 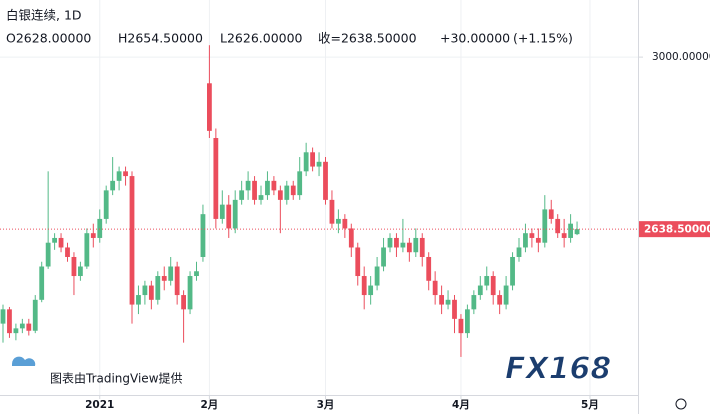 I want to click on ohlc-open: O2628.00000, so click(x=48, y=38).